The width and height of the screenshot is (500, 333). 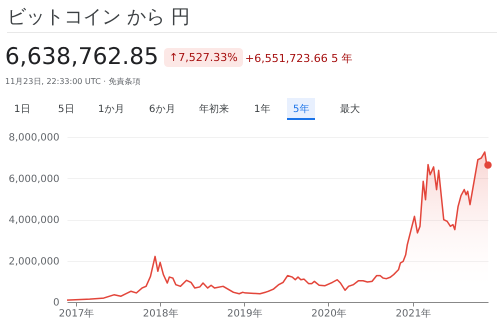 What do you see at coordinates (34, 179) in the screenshot?
I see `y-tick-label: 6,000,000` at bounding box center [34, 179].